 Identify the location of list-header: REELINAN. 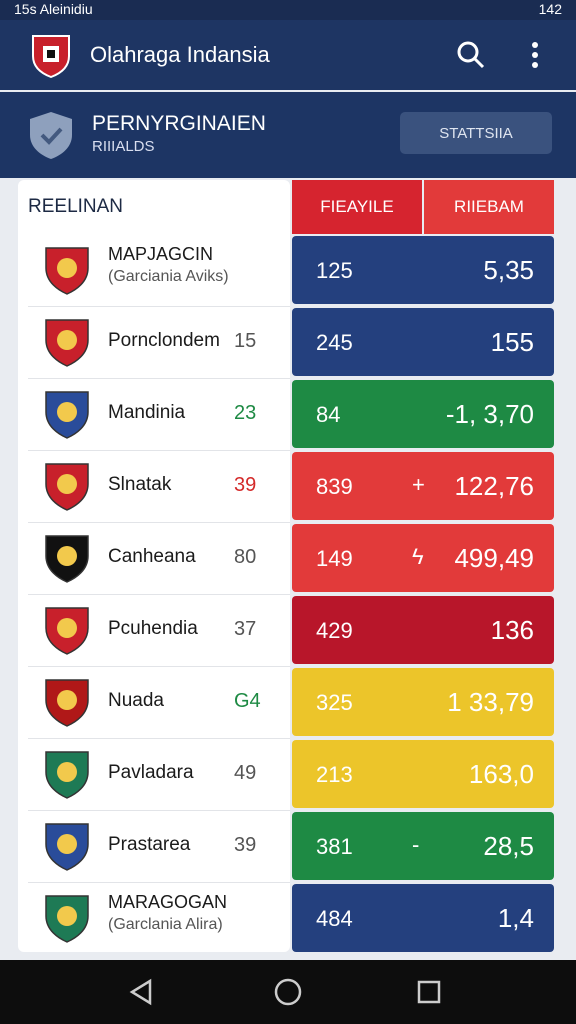
(76, 206).